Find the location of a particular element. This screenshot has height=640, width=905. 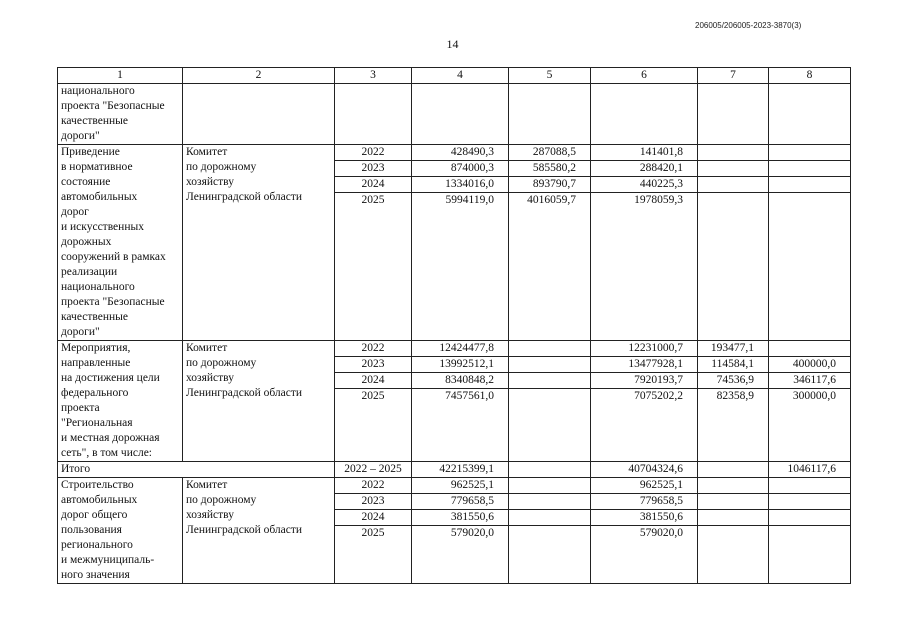

text-line: Приведение is located at coordinates (90, 152).